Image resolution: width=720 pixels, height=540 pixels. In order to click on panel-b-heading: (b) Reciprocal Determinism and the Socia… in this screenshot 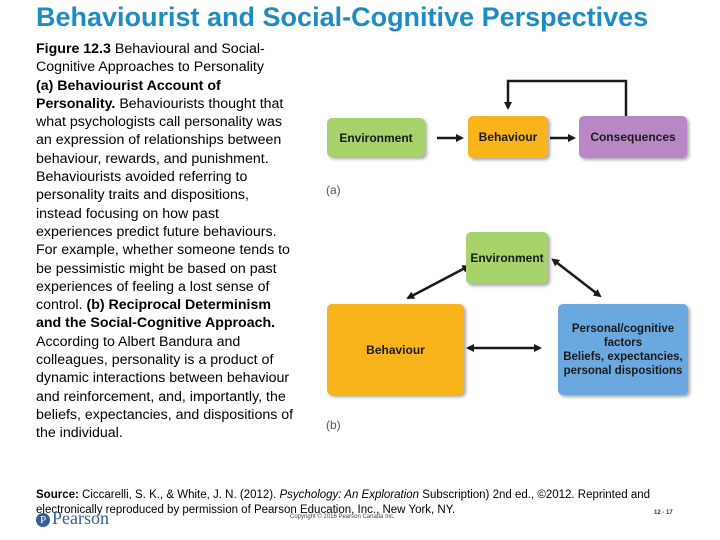, I will do `click(156, 314)`.